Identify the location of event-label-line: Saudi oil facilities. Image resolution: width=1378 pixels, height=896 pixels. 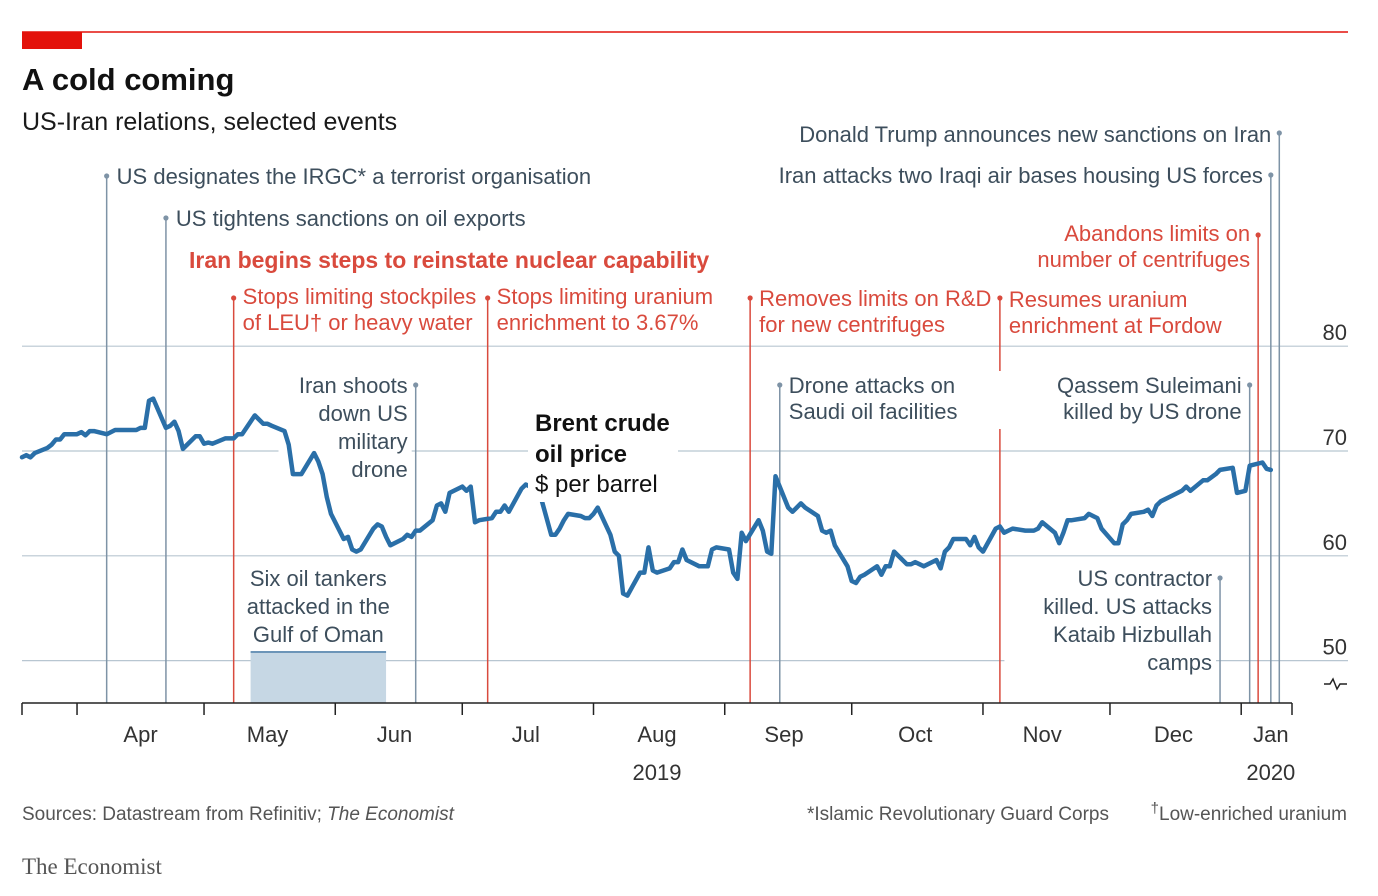
(873, 411).